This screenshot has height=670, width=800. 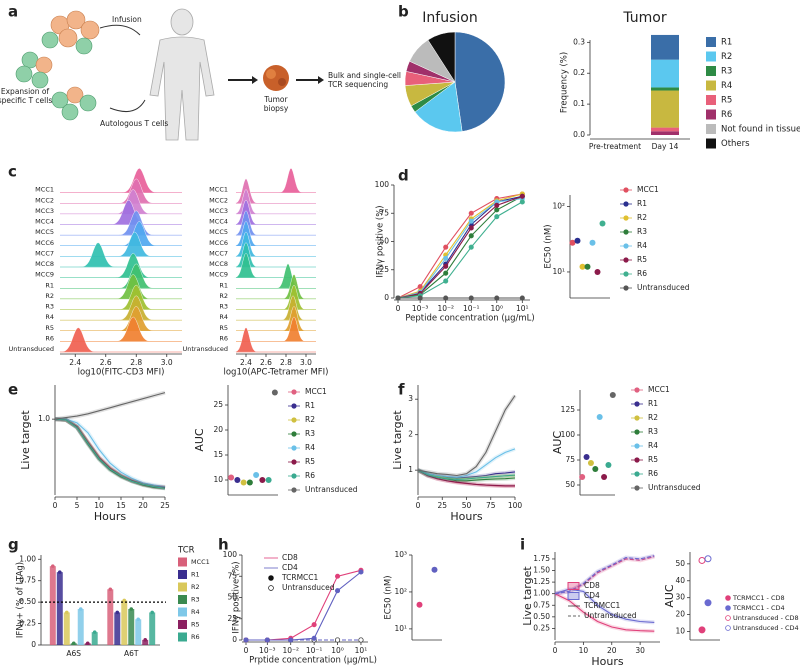 I want to click on legend-title: TCR, so click(x=186, y=551).